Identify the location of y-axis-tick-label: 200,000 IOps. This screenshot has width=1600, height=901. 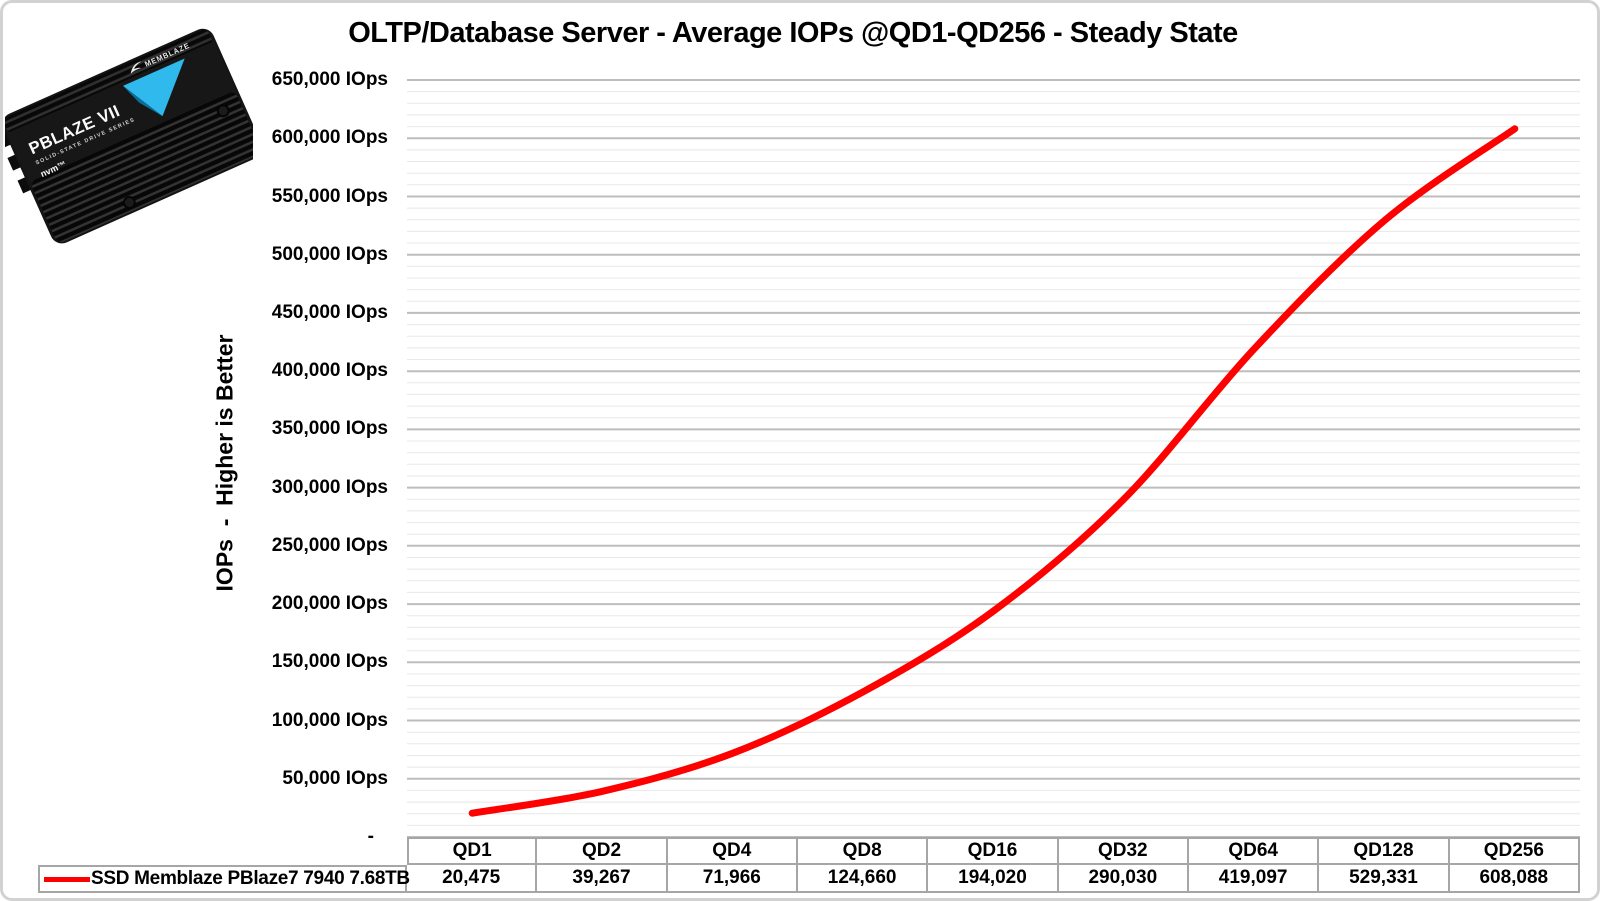
(329, 604).